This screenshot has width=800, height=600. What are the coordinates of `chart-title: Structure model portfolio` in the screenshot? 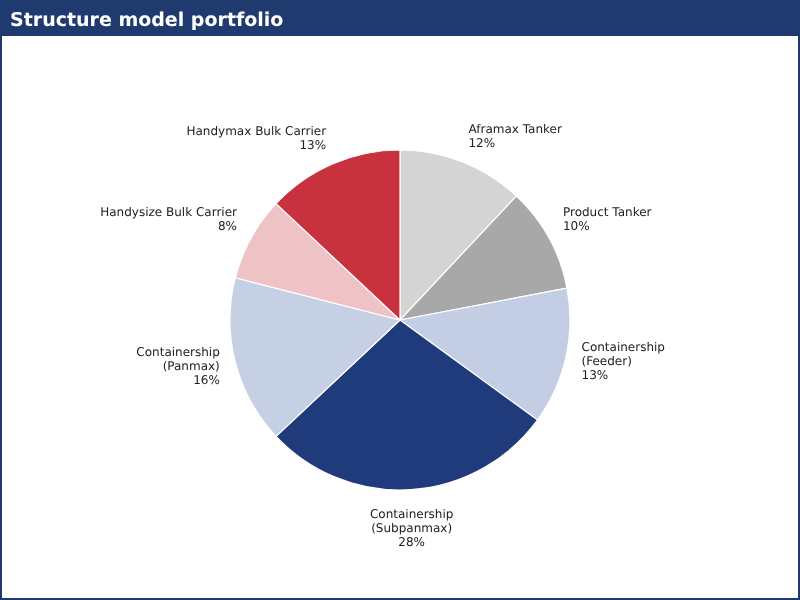 It's located at (147, 21).